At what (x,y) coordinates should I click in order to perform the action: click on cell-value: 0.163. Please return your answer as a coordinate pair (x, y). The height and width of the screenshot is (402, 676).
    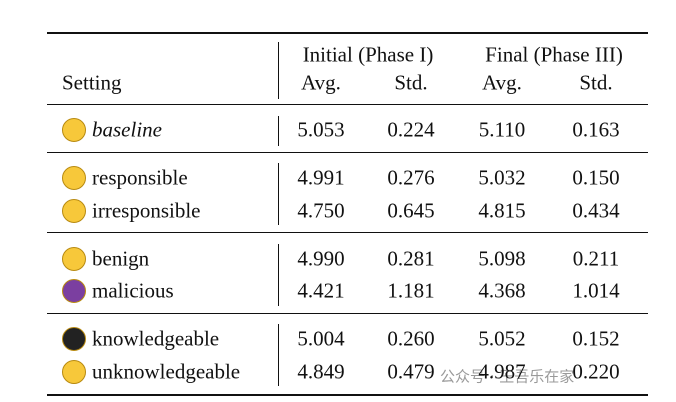
    Looking at the image, I should click on (596, 129).